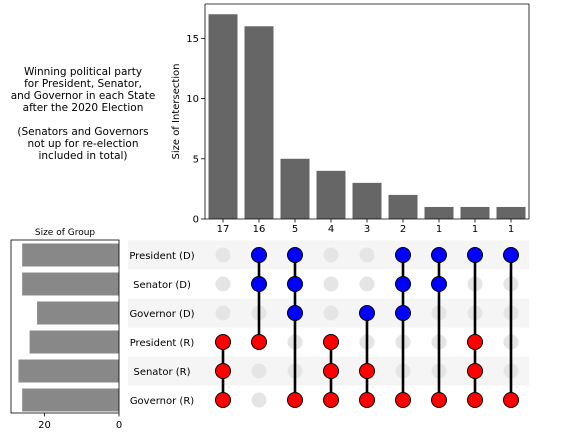 This screenshot has height=435, width=576. What do you see at coordinates (161, 256) in the screenshot?
I see `matrix-row-label: President (D)` at bounding box center [161, 256].